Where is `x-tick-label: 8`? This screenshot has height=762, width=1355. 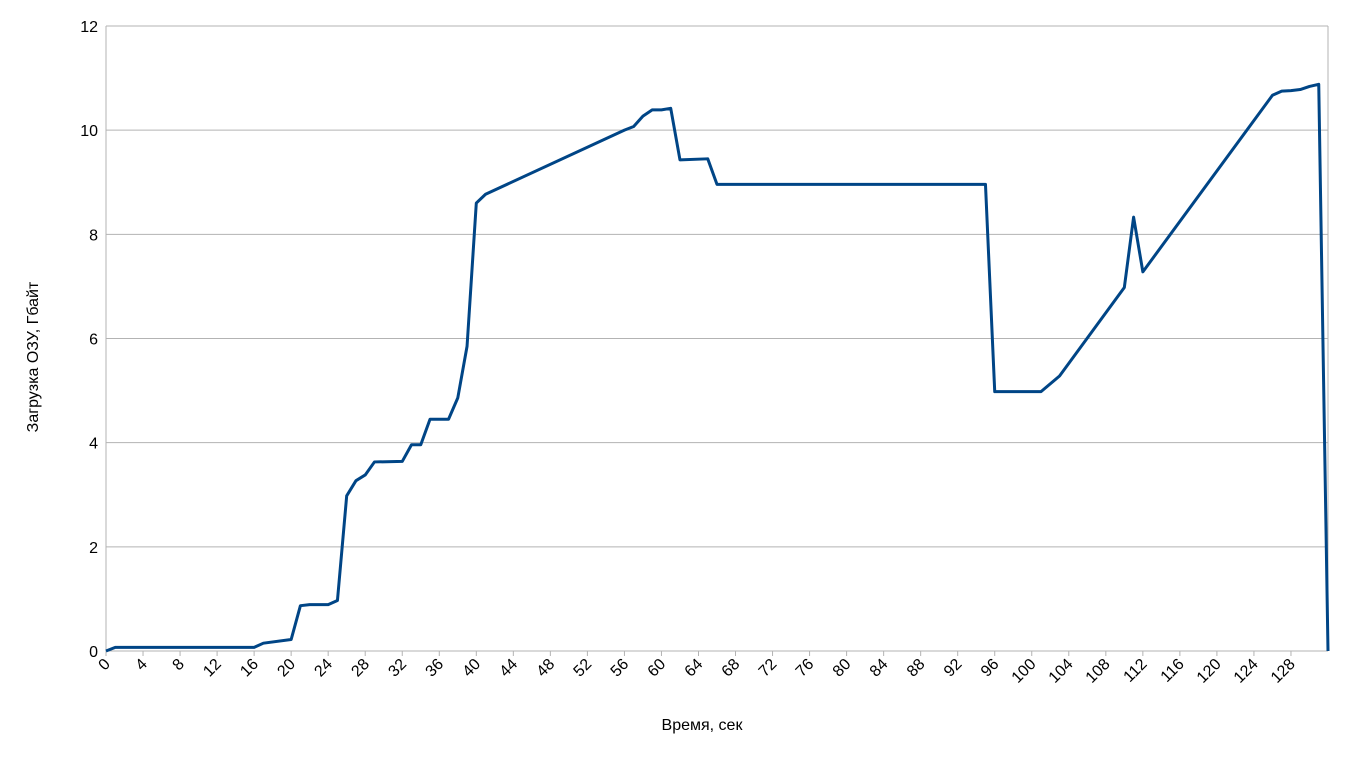
x-tick-label: 8 is located at coordinates (179, 665).